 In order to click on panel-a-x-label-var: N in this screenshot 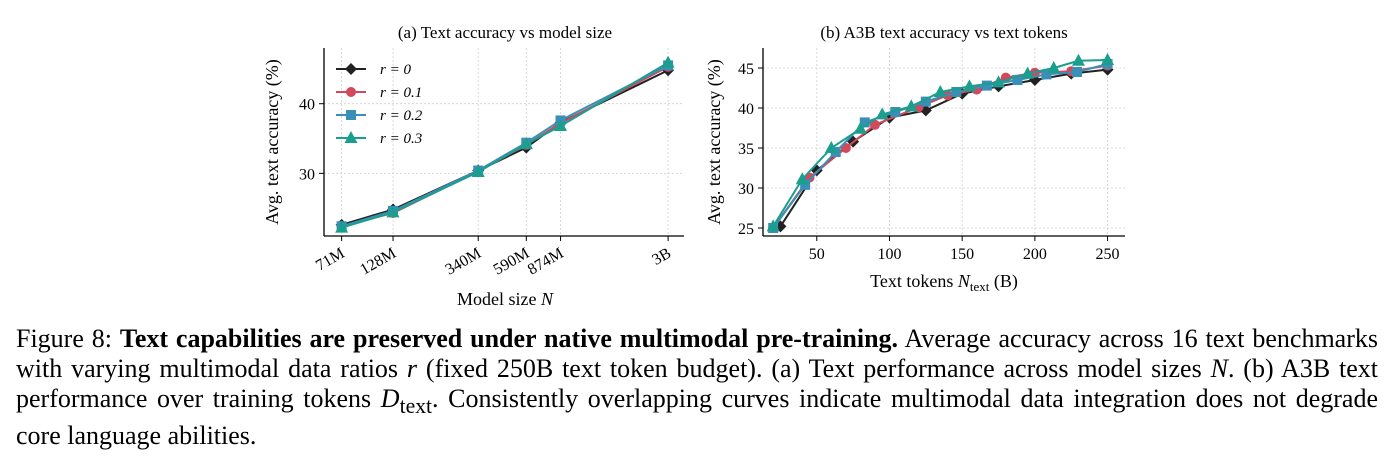, I will do `click(547, 299)`.